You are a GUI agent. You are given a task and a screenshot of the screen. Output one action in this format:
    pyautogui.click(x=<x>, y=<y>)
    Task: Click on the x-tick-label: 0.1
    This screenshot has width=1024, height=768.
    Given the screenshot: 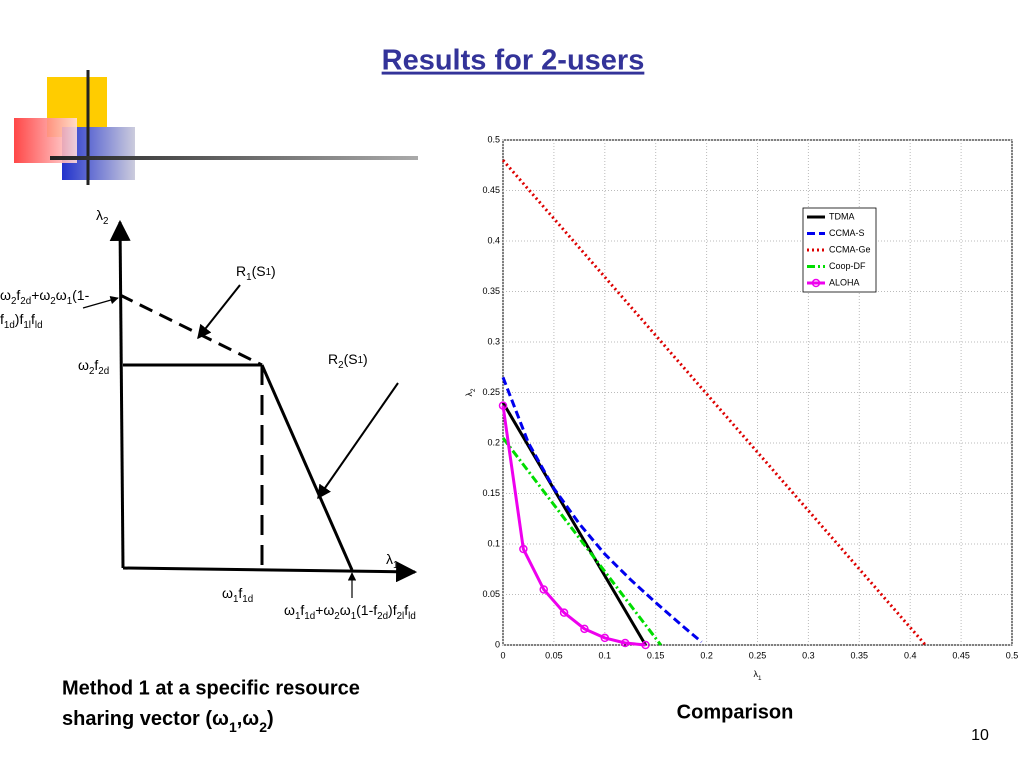 What is the action you would take?
    pyautogui.click(x=605, y=655)
    